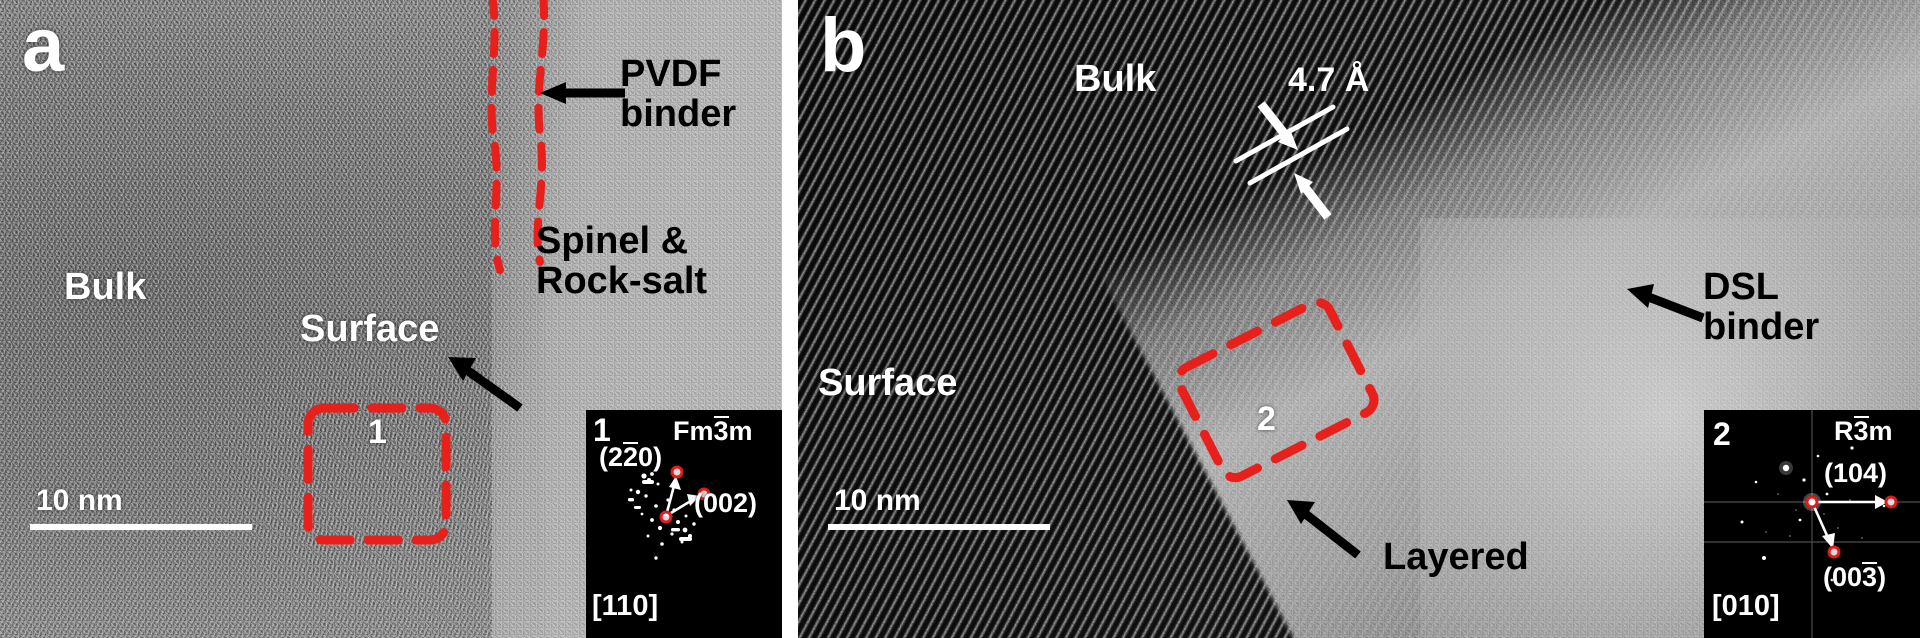  What do you see at coordinates (370, 329) in the screenshot?
I see `panel-a-surface-label: Surface` at bounding box center [370, 329].